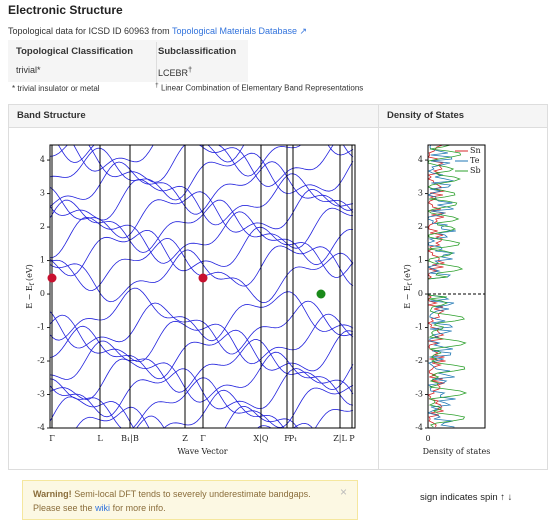  Describe the element at coordinates (130, 438) in the screenshot. I see `x-tick-label: B₁|B` at that location.